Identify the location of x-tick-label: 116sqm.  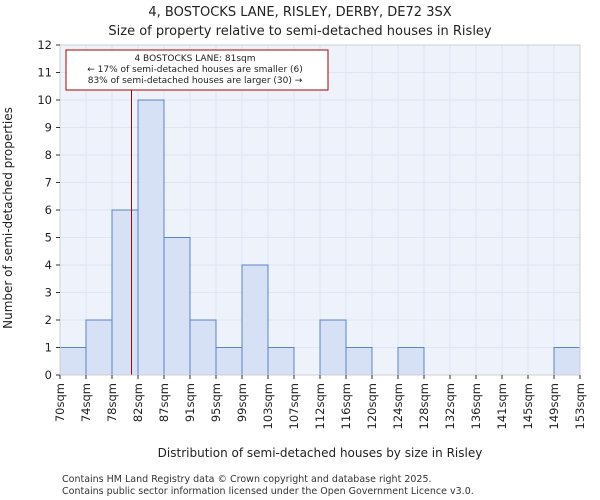
(346, 406).